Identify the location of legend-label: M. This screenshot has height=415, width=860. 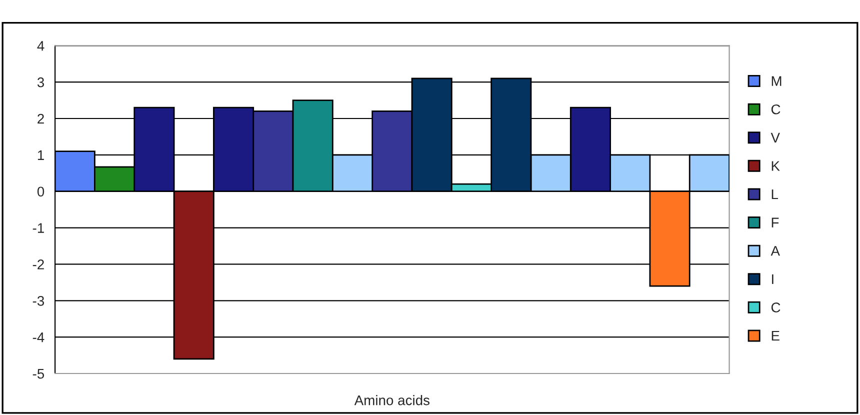
(777, 81).